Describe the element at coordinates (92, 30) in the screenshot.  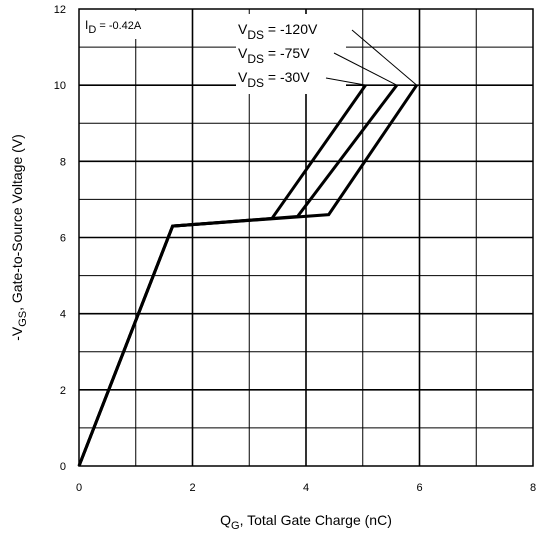
I see `id-label-sub: D` at that location.